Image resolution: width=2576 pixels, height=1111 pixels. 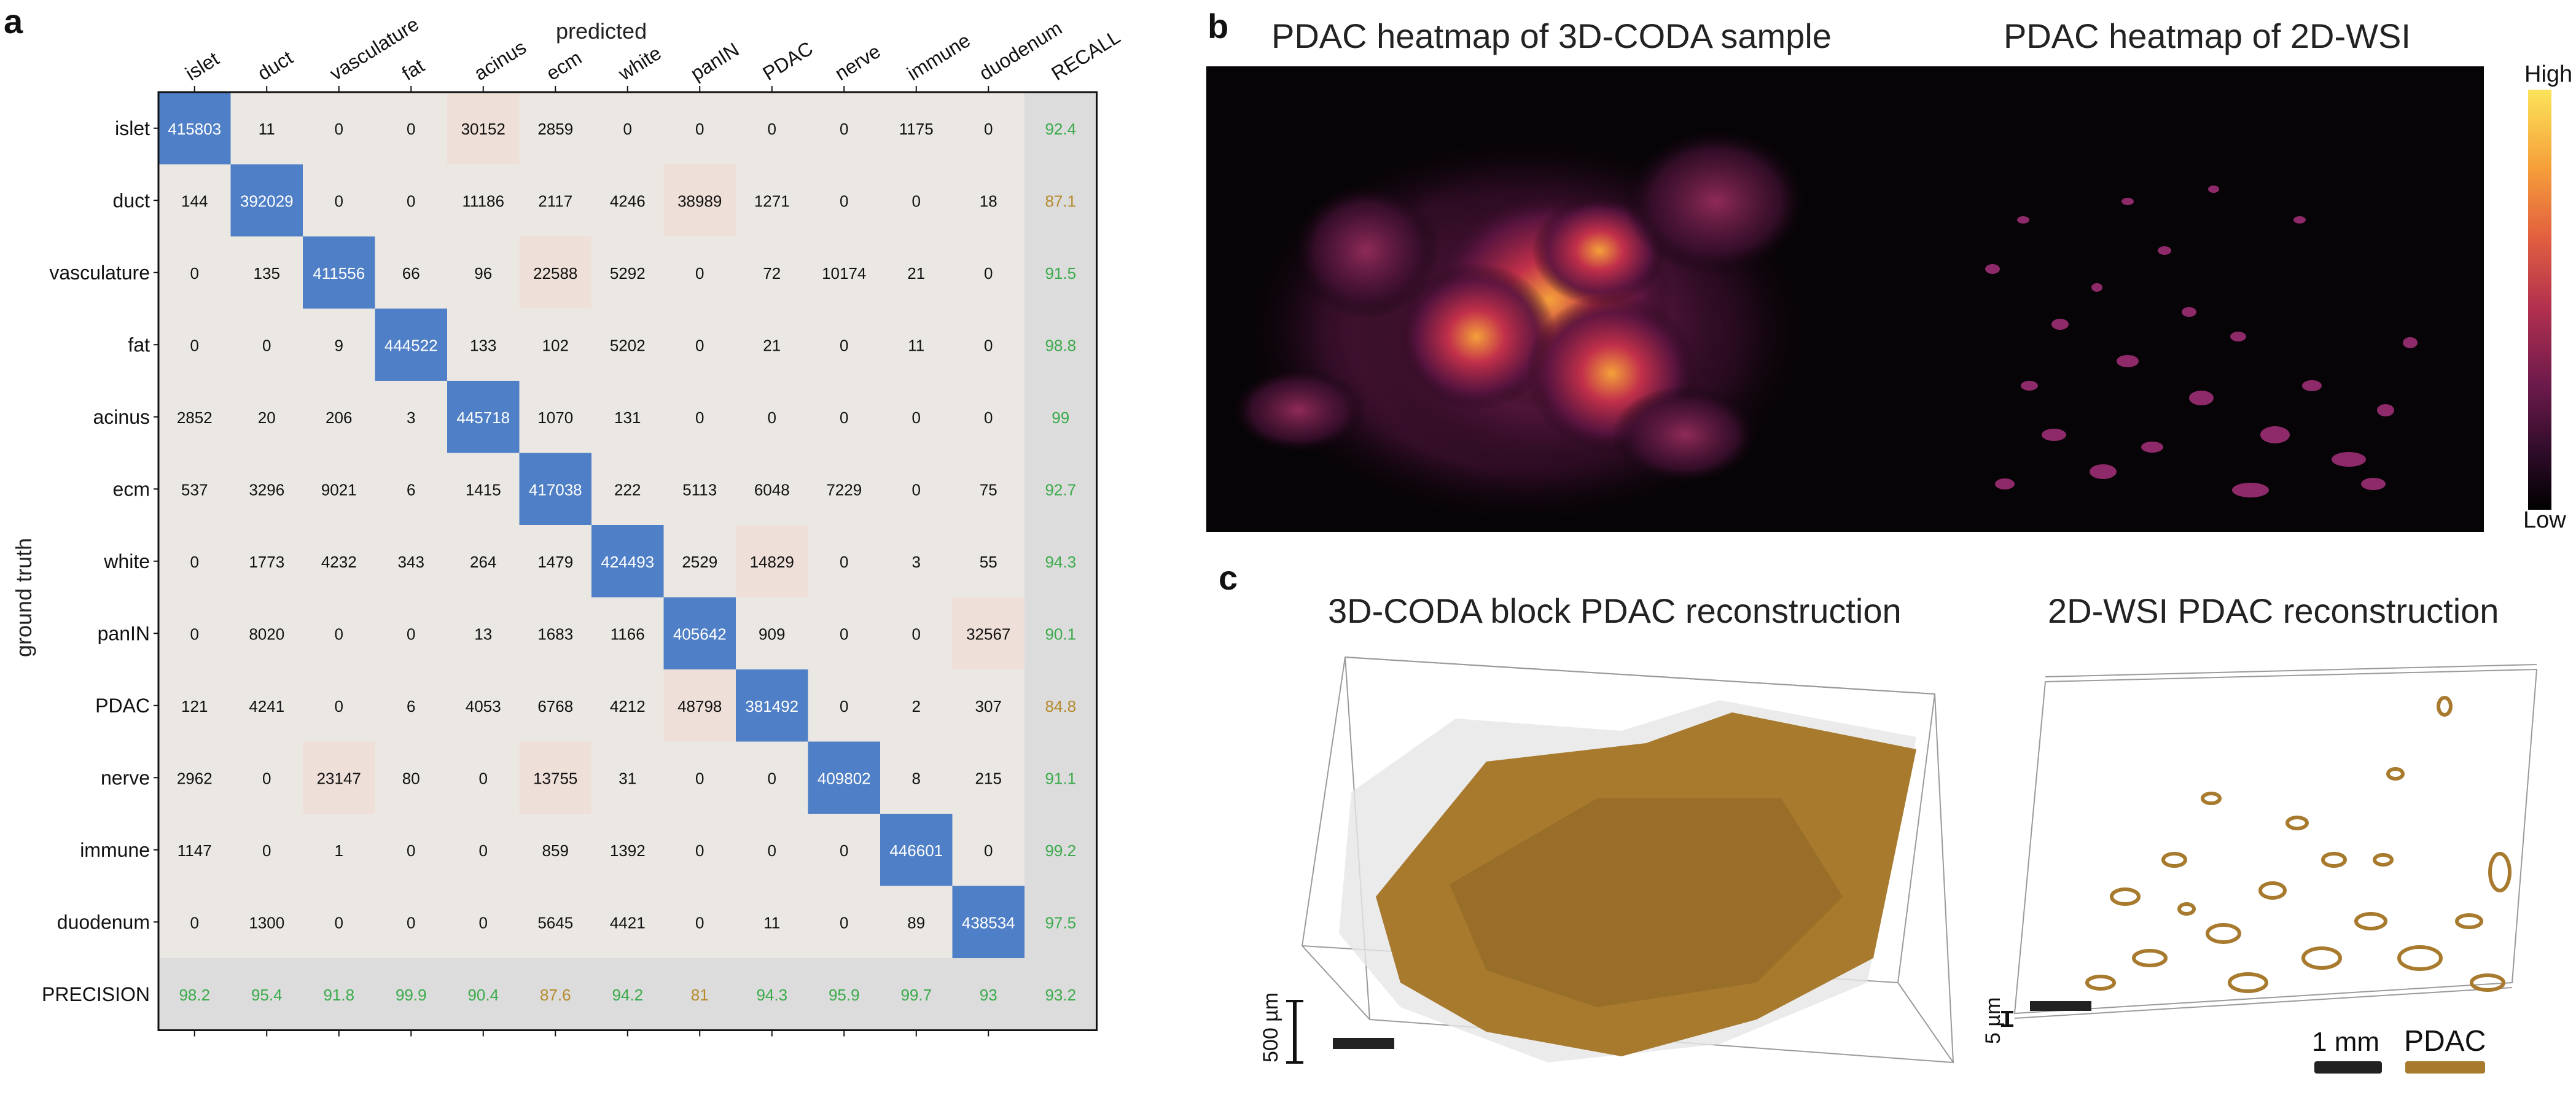 I want to click on precision-value: 93, so click(x=988, y=995).